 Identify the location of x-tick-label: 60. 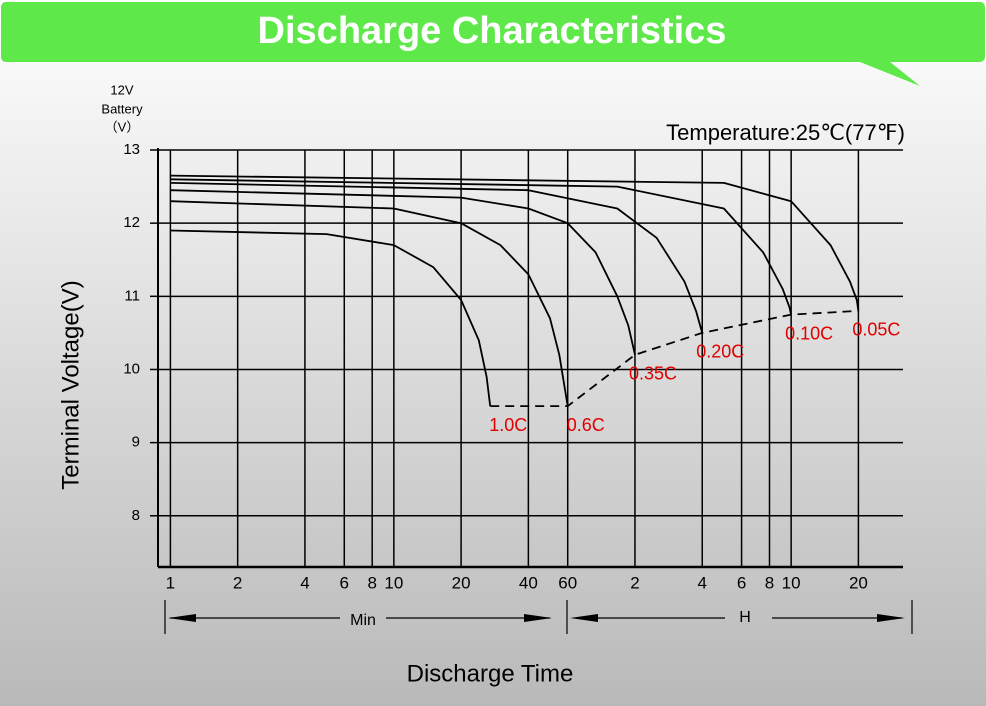
(567, 582).